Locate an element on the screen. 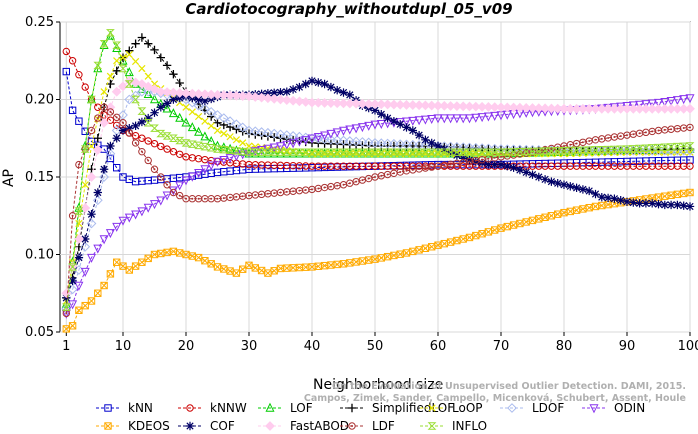 This screenshot has height=434, width=698. x-tick-label: 10 is located at coordinates (123, 346).